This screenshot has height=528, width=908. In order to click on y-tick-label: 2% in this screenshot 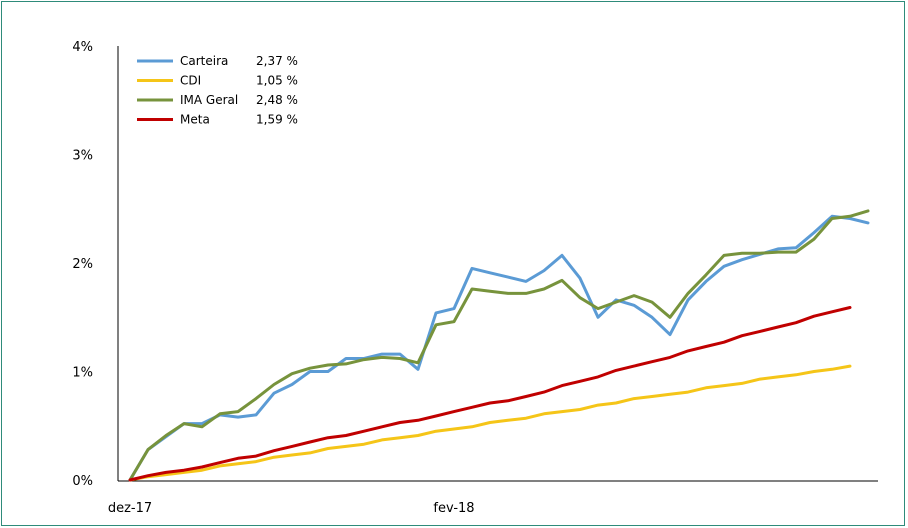, I will do `click(82, 264)`.